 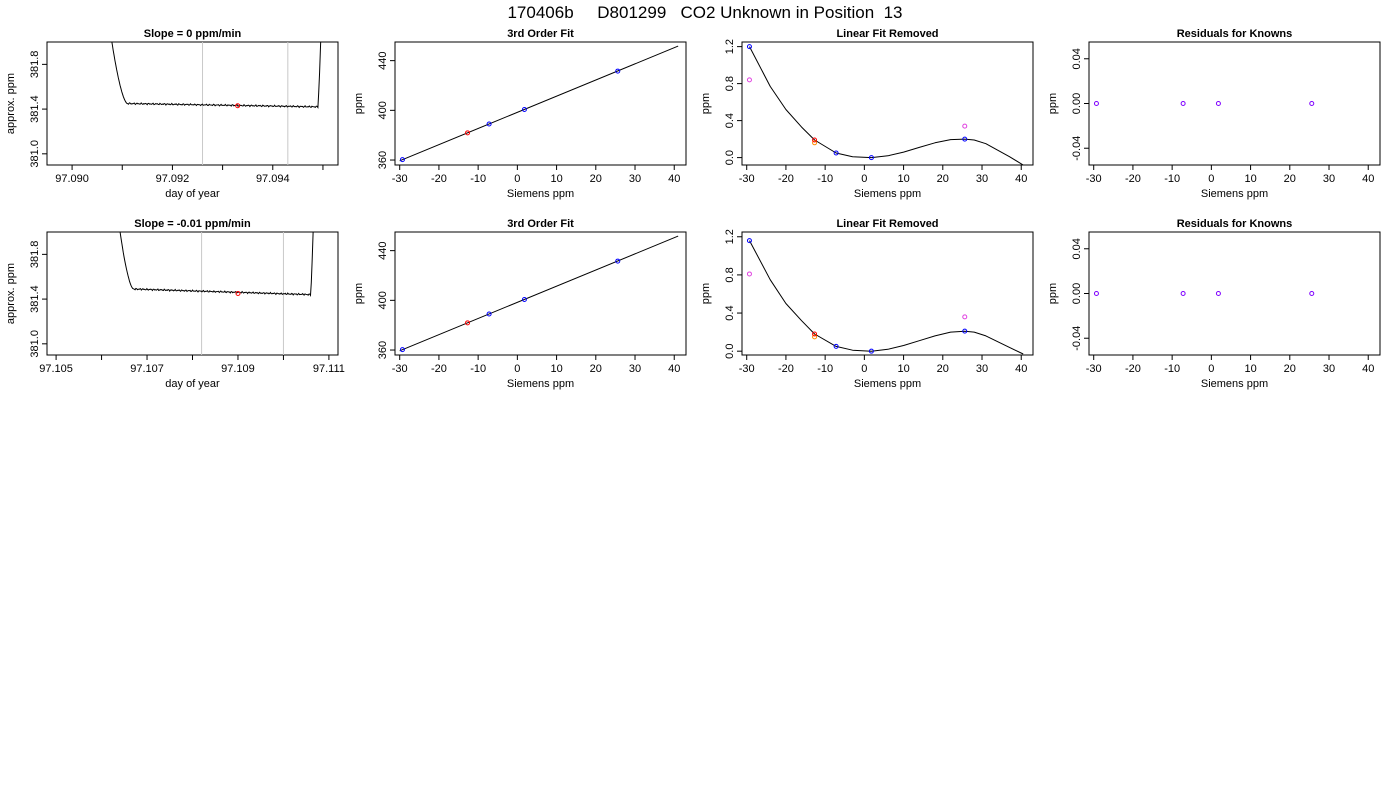 What do you see at coordinates (887, 384) in the screenshot?
I see `x-axis-label: Siemens ppm` at bounding box center [887, 384].